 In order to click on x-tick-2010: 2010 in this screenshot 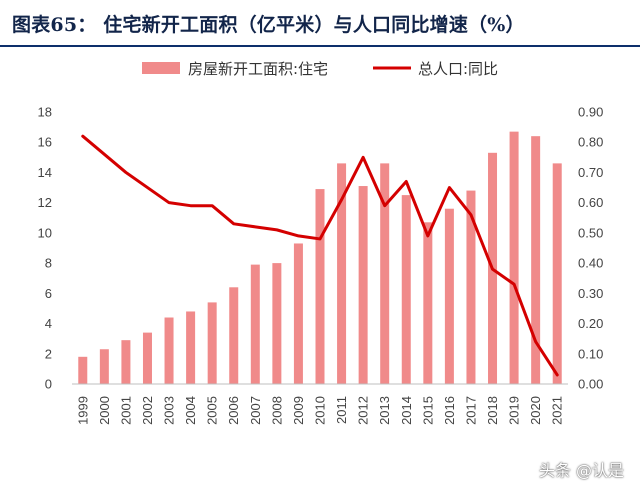, I will do `click(320, 410)`.